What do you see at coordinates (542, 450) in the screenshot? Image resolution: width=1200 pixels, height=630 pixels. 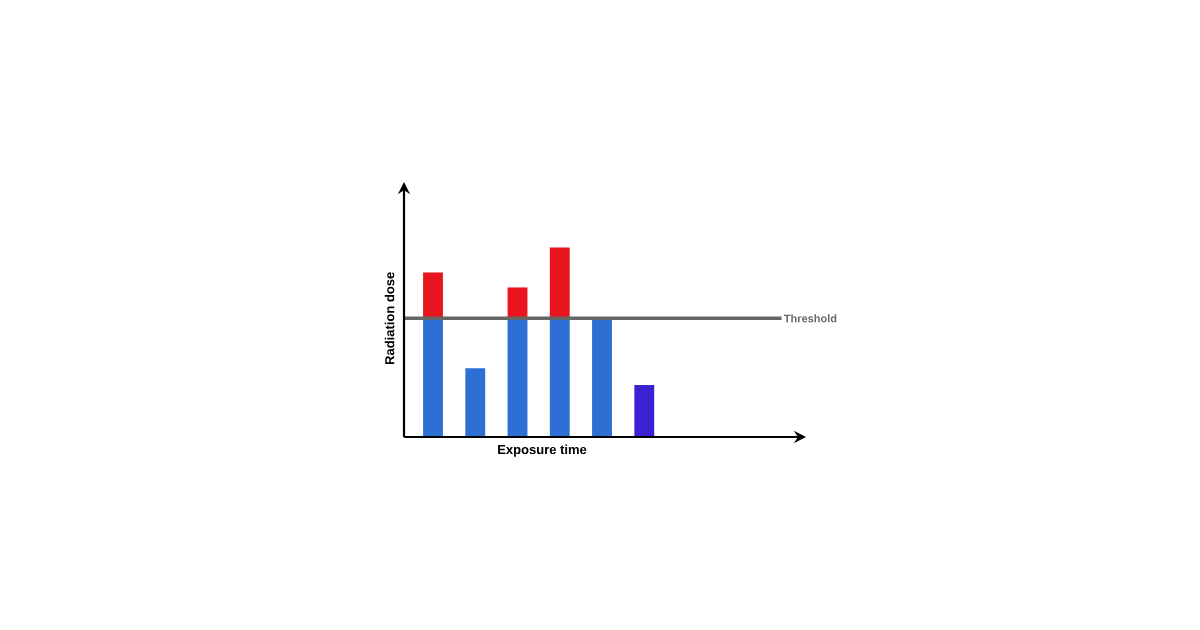 I see `x-axis-title: Exposure time` at bounding box center [542, 450].